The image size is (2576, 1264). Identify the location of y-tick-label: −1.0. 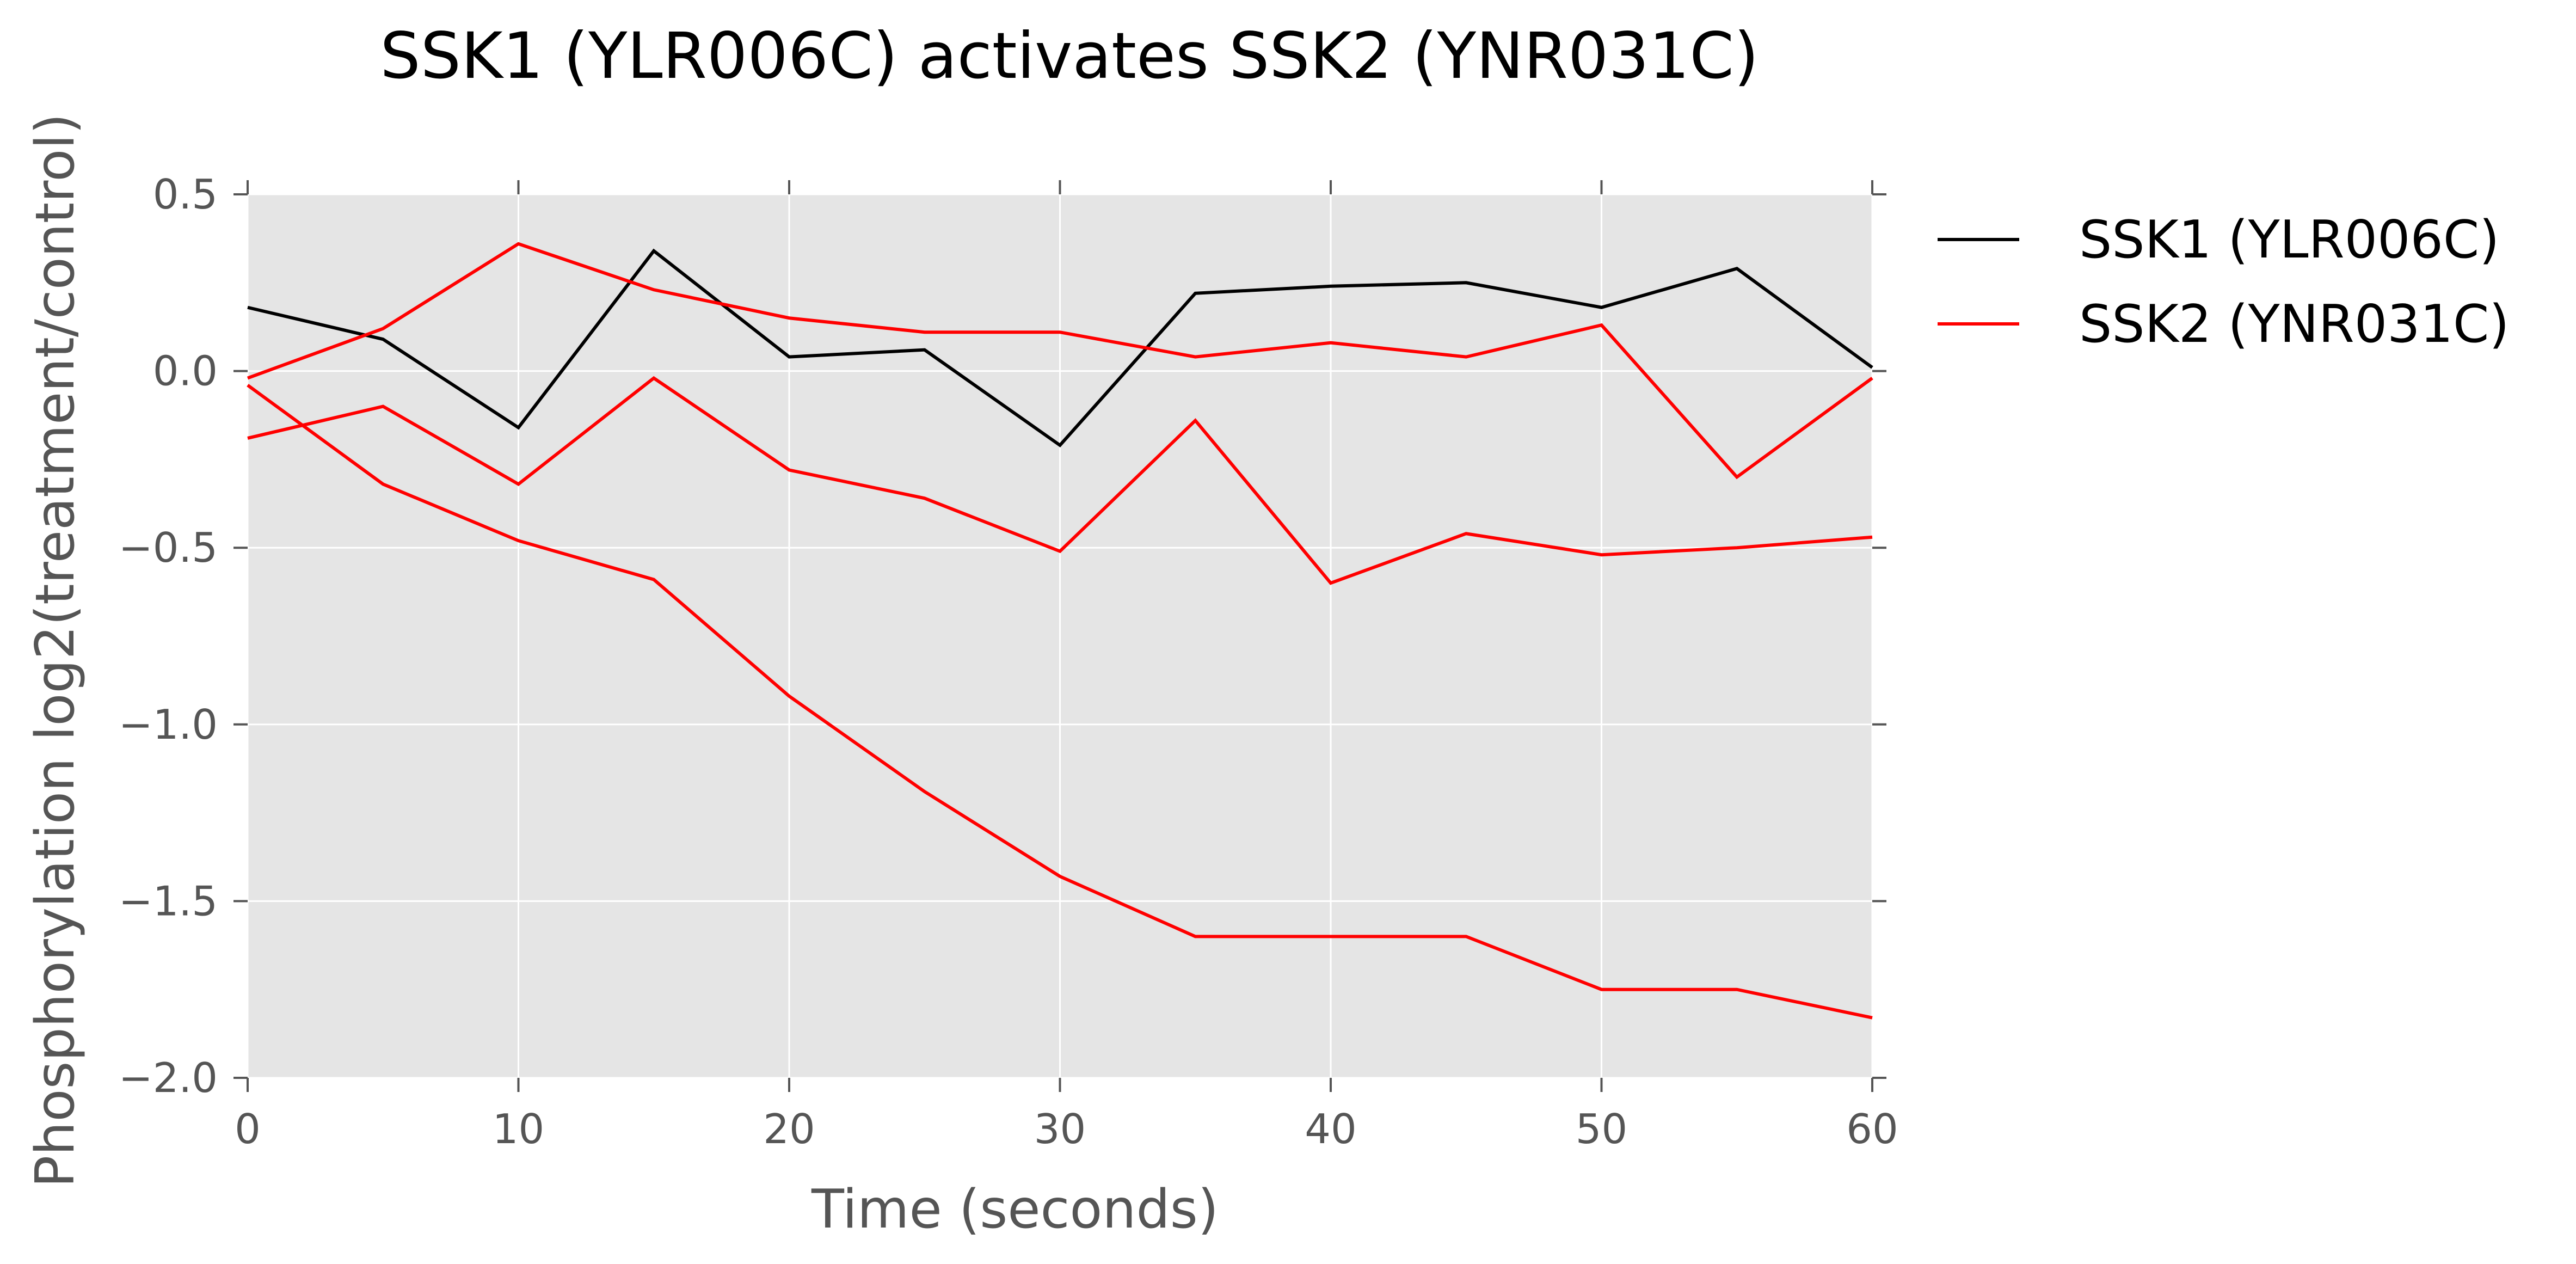
(168, 724).